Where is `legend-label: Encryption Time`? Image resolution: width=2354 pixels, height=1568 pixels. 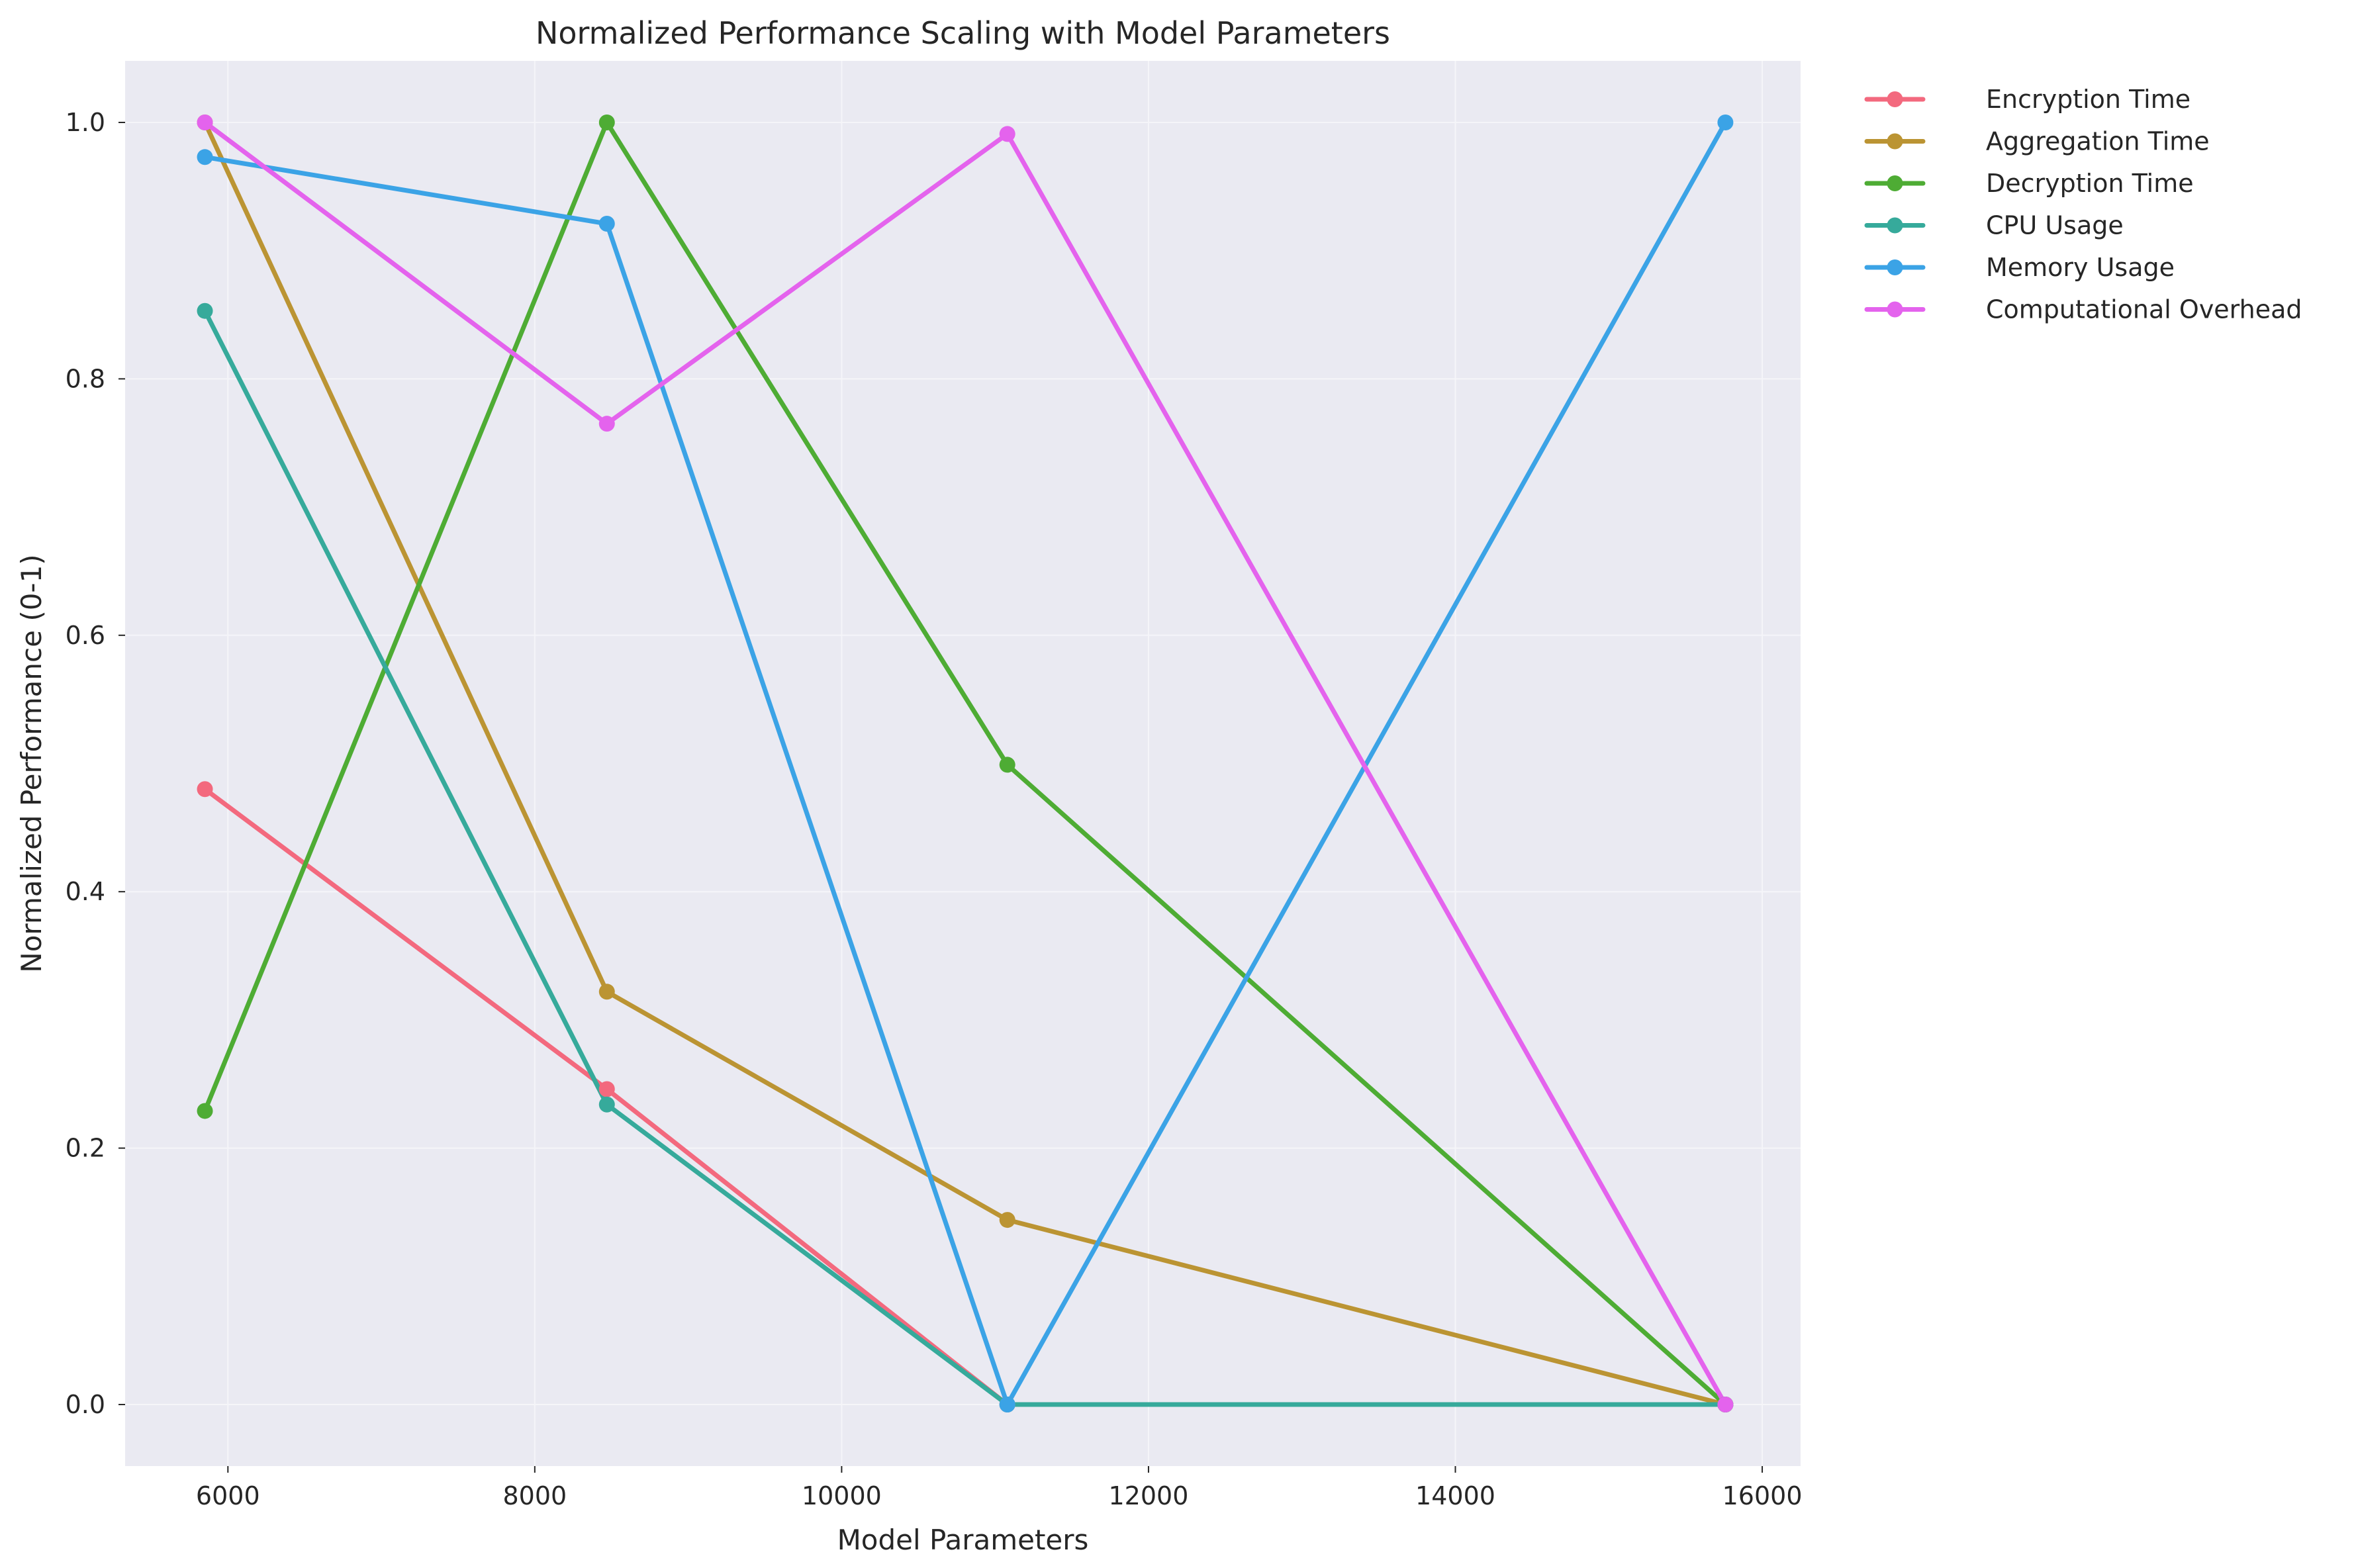
legend-label: Encryption Time is located at coordinates (2088, 99).